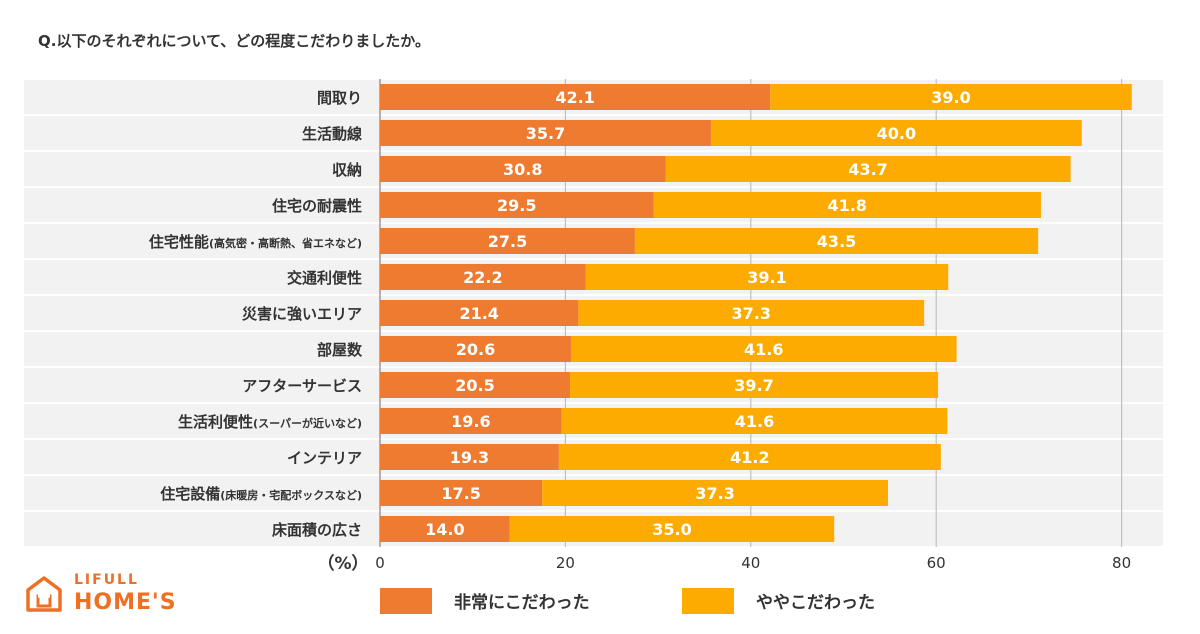 The height and width of the screenshot is (634, 1200). I want to click on chart-title: Q.以下のそれぞれについて、どの程度こだわりましたか。, so click(234, 41).